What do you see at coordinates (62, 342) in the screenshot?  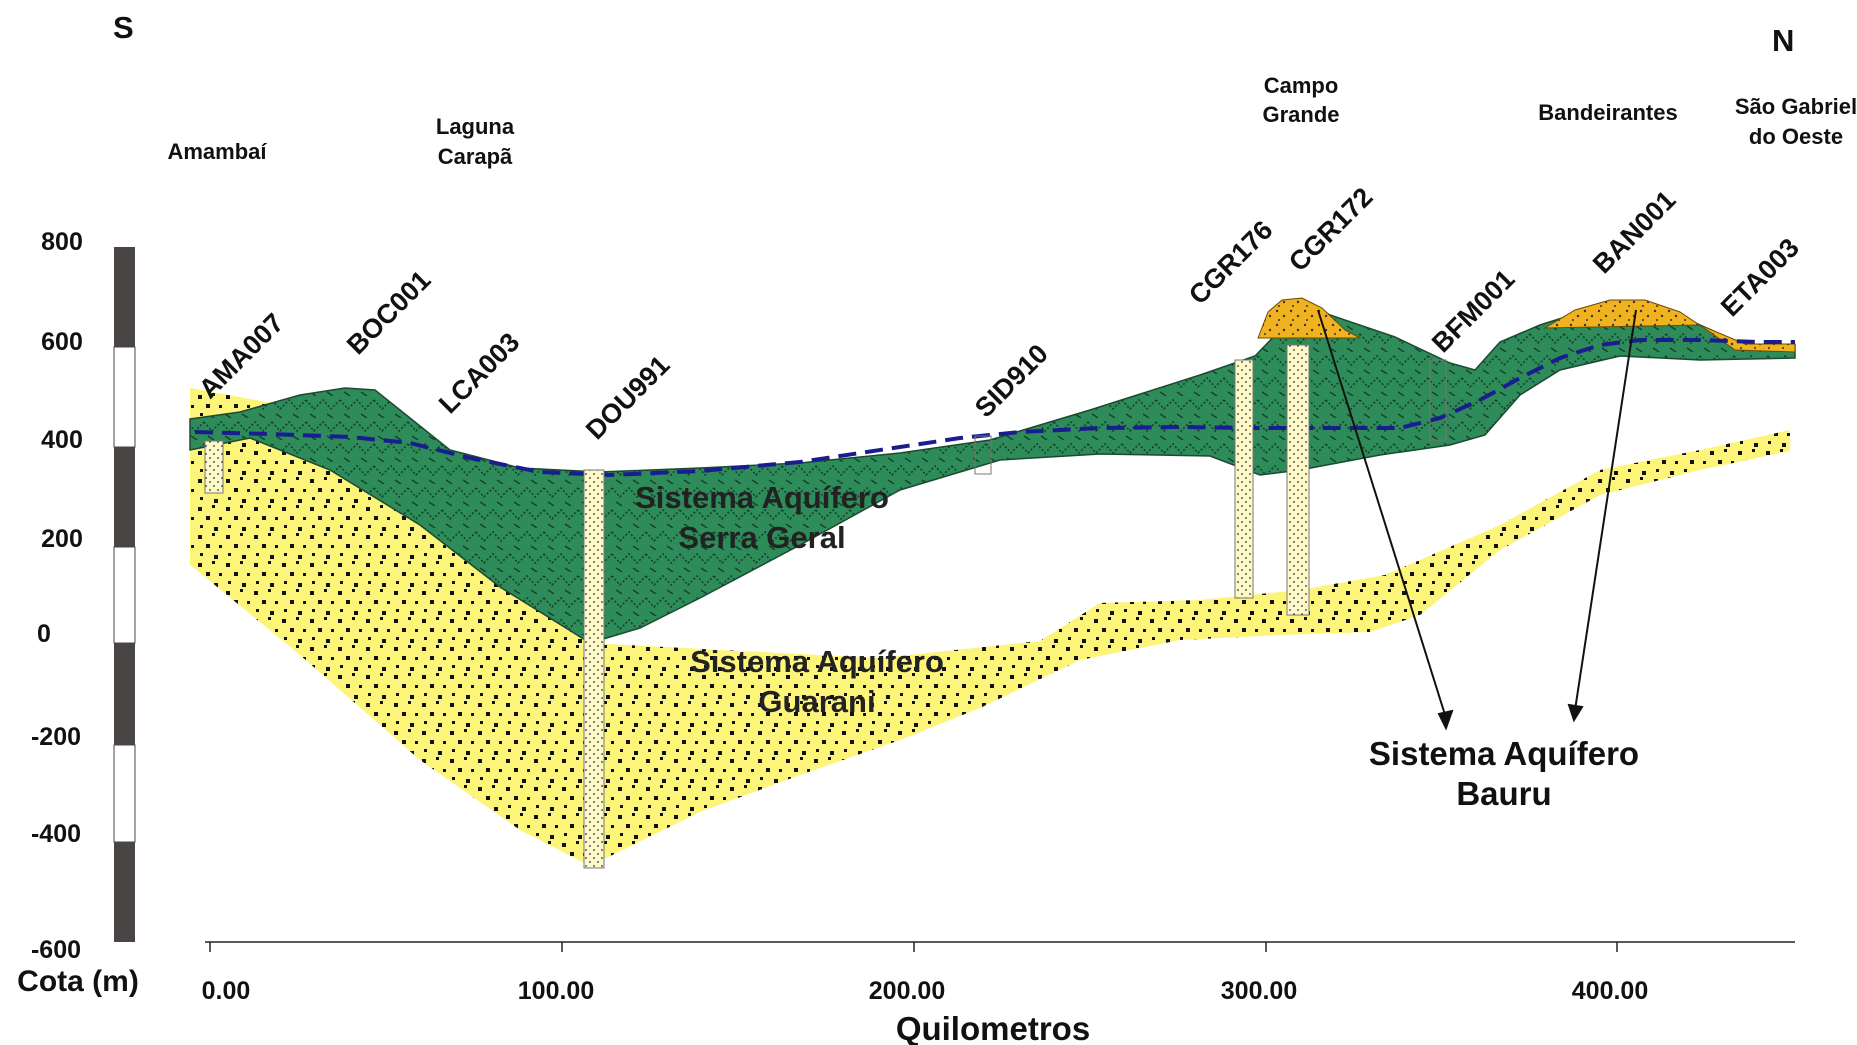 I see `y-tick-600: 600` at bounding box center [62, 342].